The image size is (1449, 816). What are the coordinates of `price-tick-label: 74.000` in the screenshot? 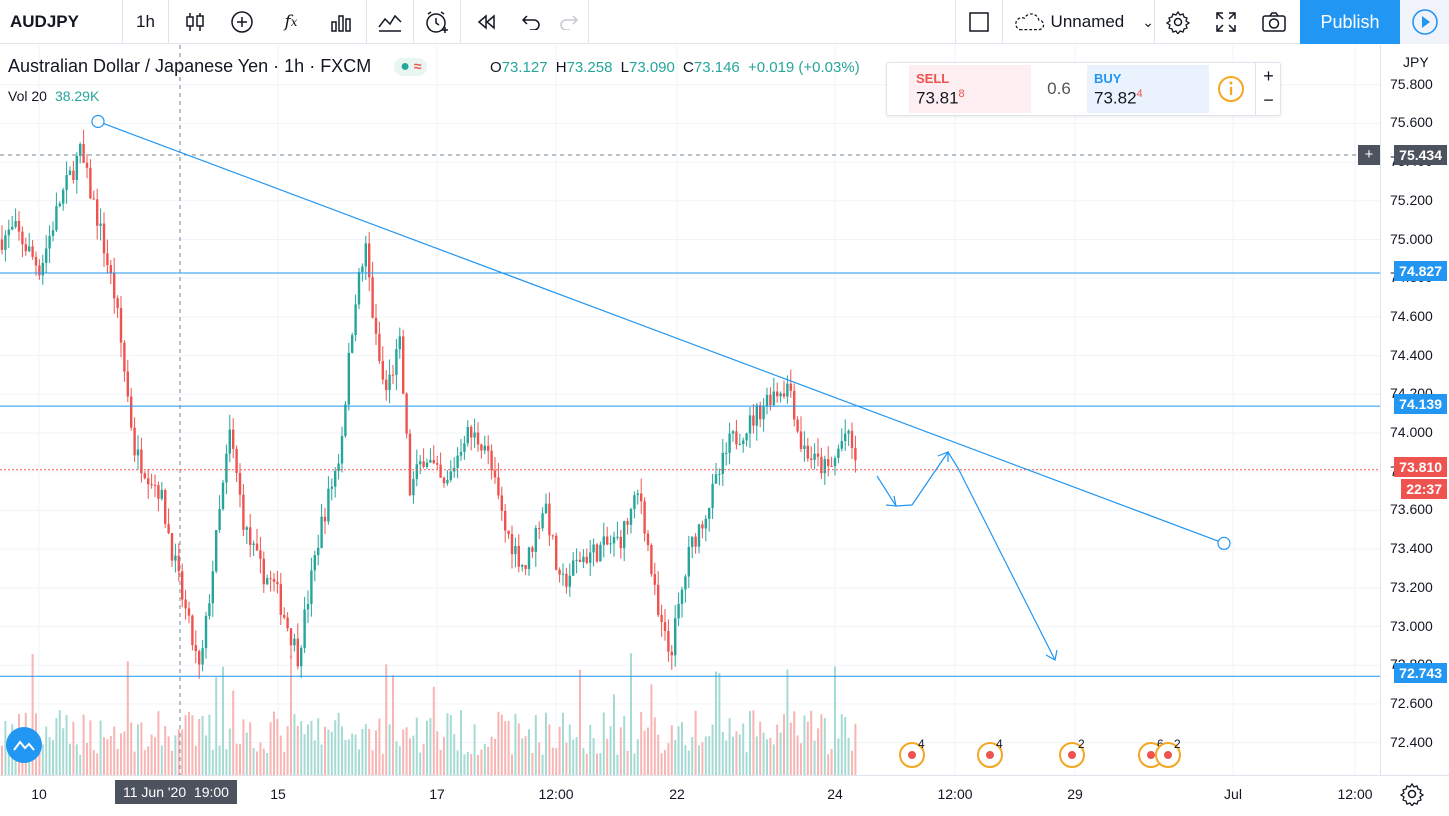 It's located at (1411, 432).